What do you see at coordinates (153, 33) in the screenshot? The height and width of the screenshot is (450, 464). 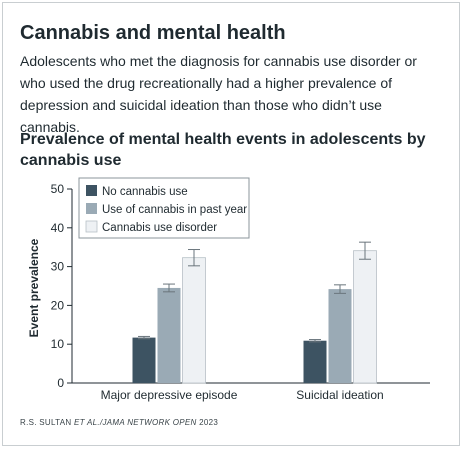 I see `headline: Cannabis and mental health` at bounding box center [153, 33].